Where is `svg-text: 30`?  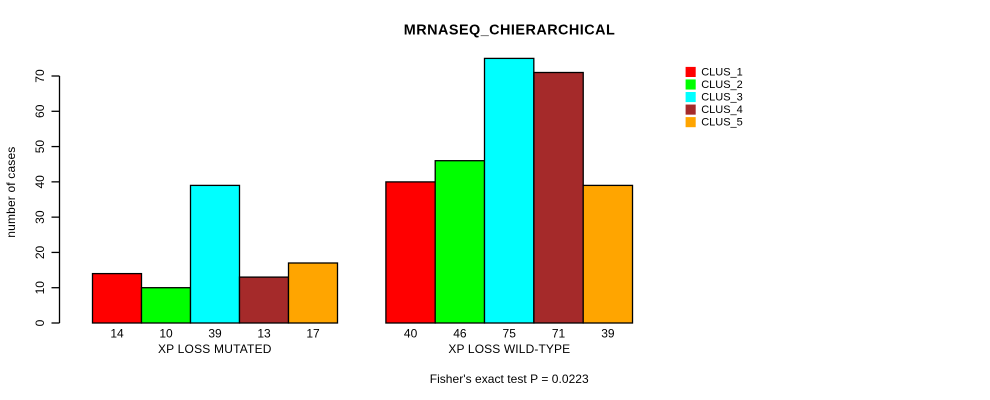
svg-text: 30 is located at coordinates (40, 217).